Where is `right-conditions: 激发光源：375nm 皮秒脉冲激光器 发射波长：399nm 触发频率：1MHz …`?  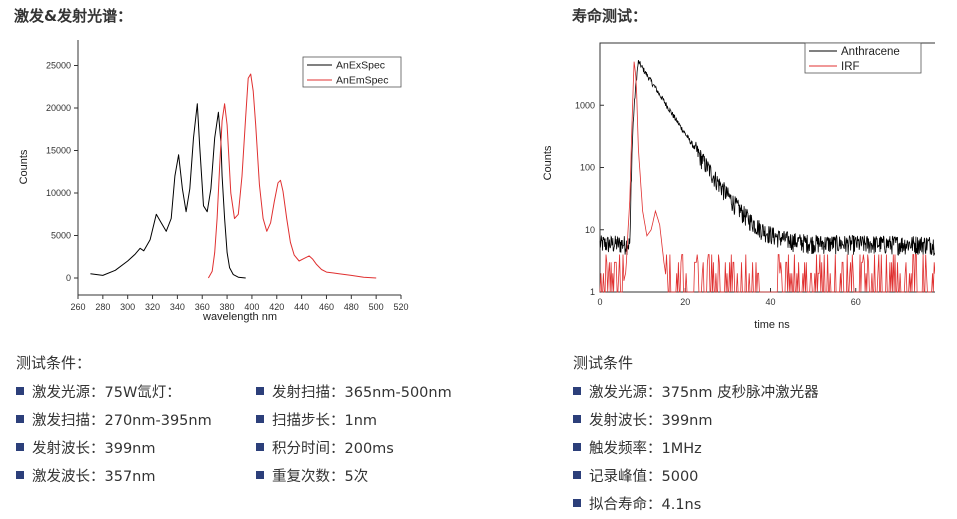 right-conditions: 激发光源：375nm 皮秒脉冲激光器 发射波长：399nm 触发频率：1MHz … is located at coordinates (696, 449).